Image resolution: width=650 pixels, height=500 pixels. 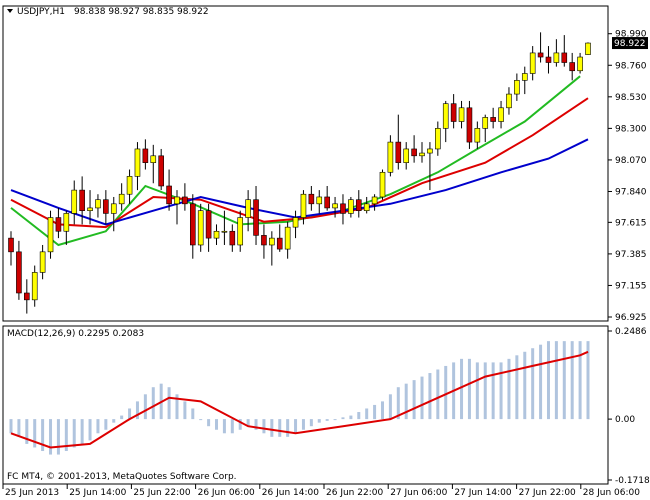 I want to click on symbol-label: USDJPY,H1, so click(x=41, y=12).